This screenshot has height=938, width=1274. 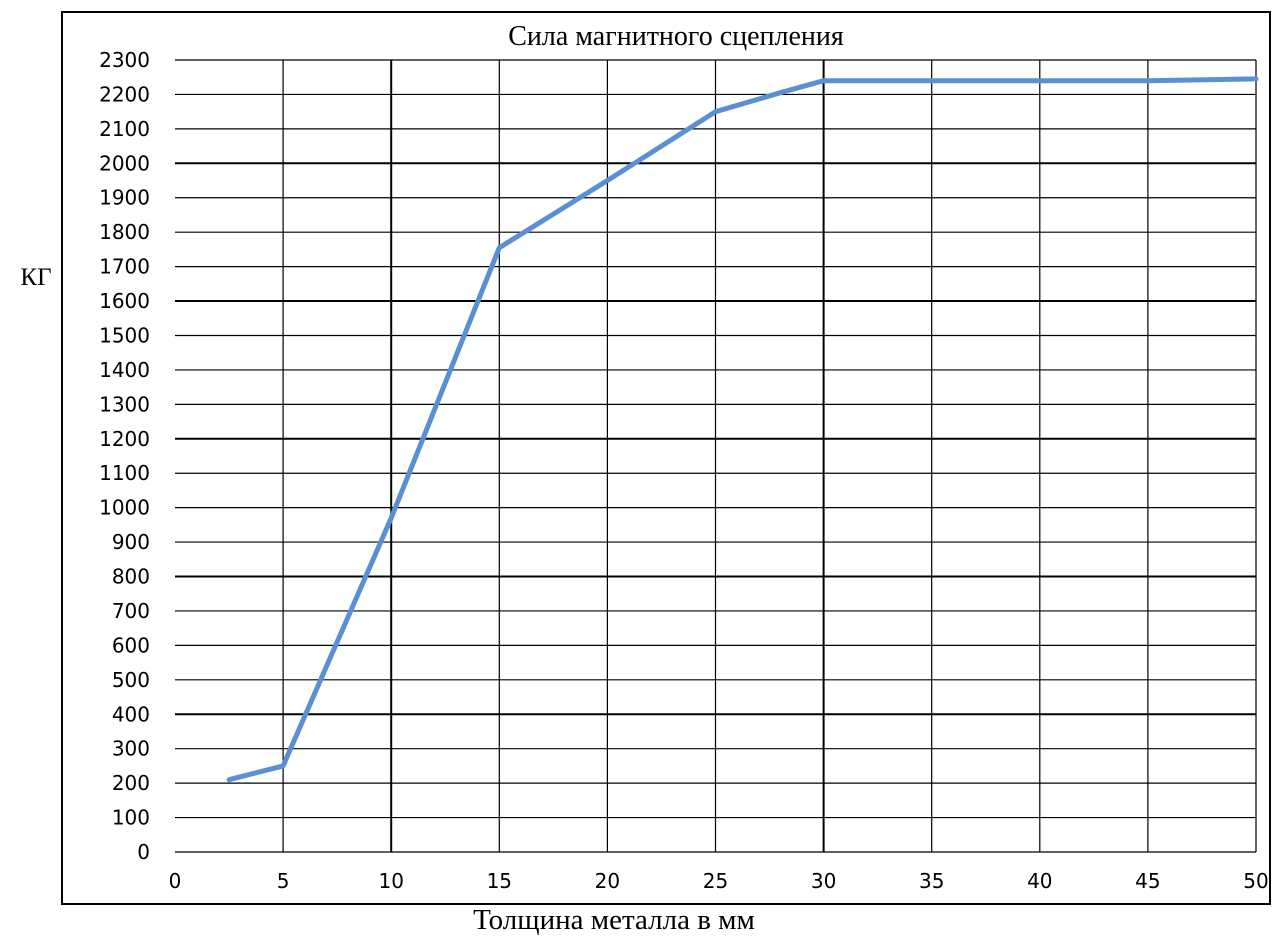 I want to click on y-tick-label: 1900, so click(x=124, y=198).